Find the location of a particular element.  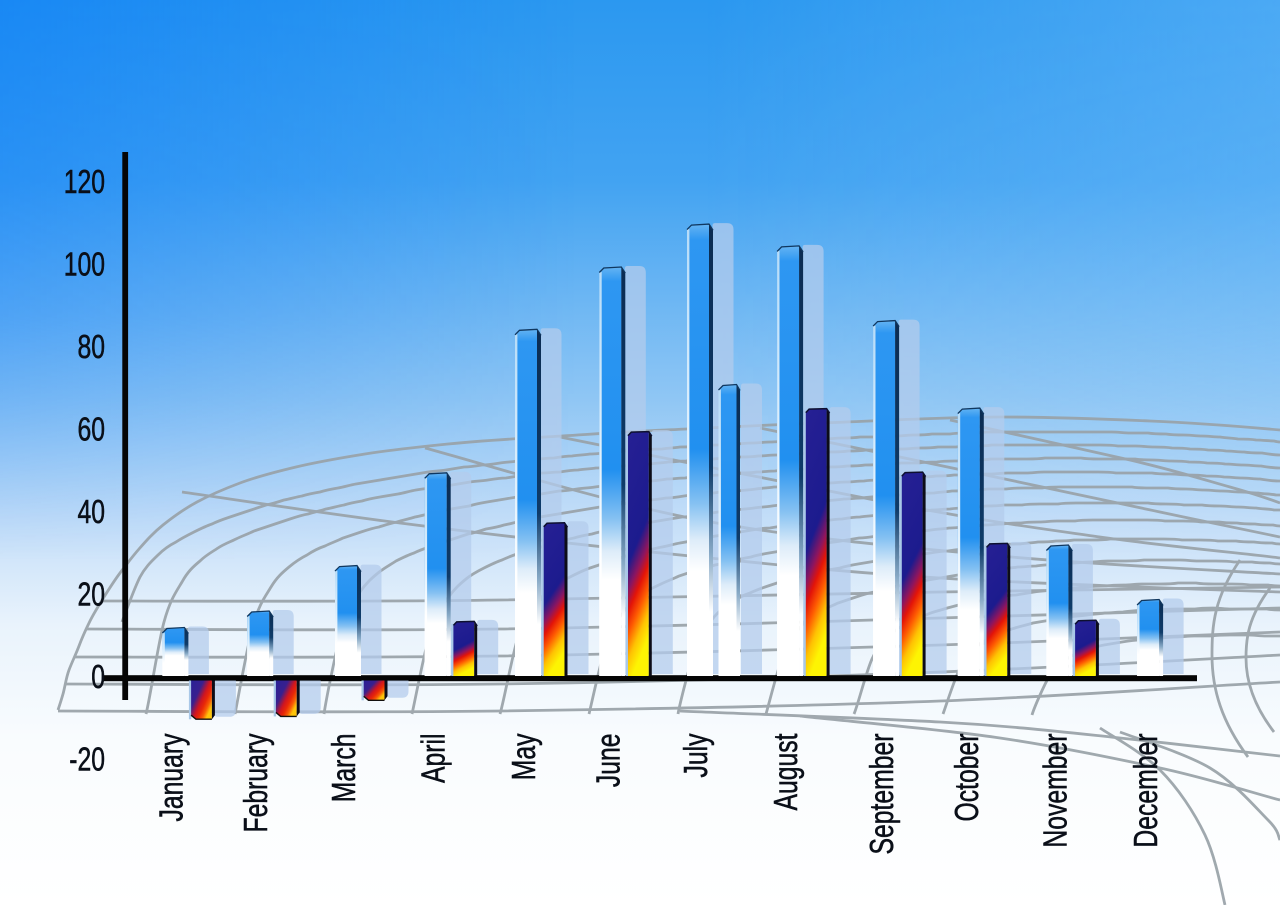

svg-text: December is located at coordinates (1147, 790).